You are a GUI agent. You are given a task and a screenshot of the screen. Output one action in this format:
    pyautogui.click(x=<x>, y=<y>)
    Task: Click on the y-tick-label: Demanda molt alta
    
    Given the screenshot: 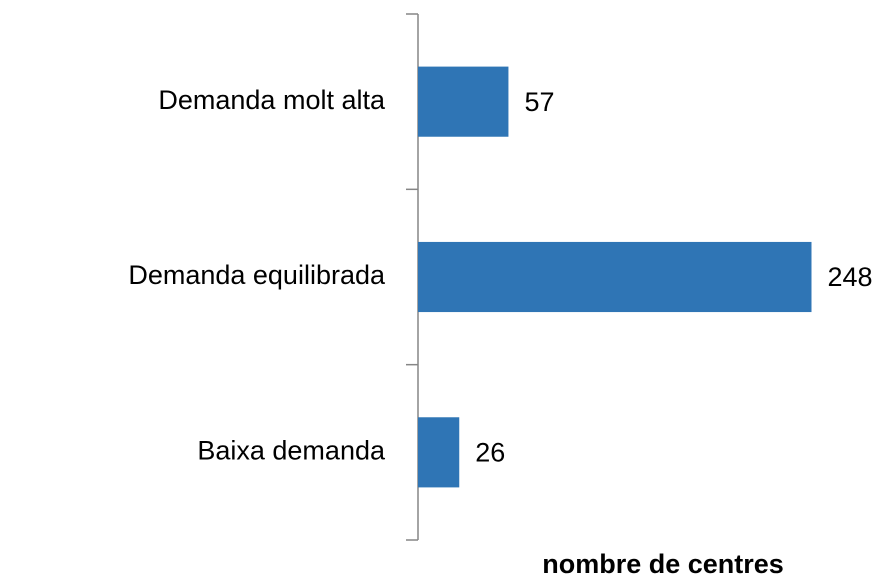 What is the action you would take?
    pyautogui.click(x=272, y=100)
    